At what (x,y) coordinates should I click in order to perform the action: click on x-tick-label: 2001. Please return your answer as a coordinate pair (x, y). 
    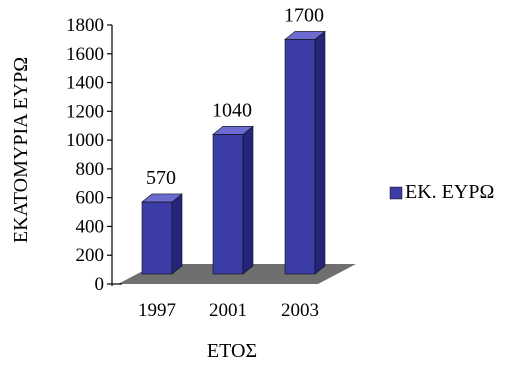
    Looking at the image, I should click on (228, 310).